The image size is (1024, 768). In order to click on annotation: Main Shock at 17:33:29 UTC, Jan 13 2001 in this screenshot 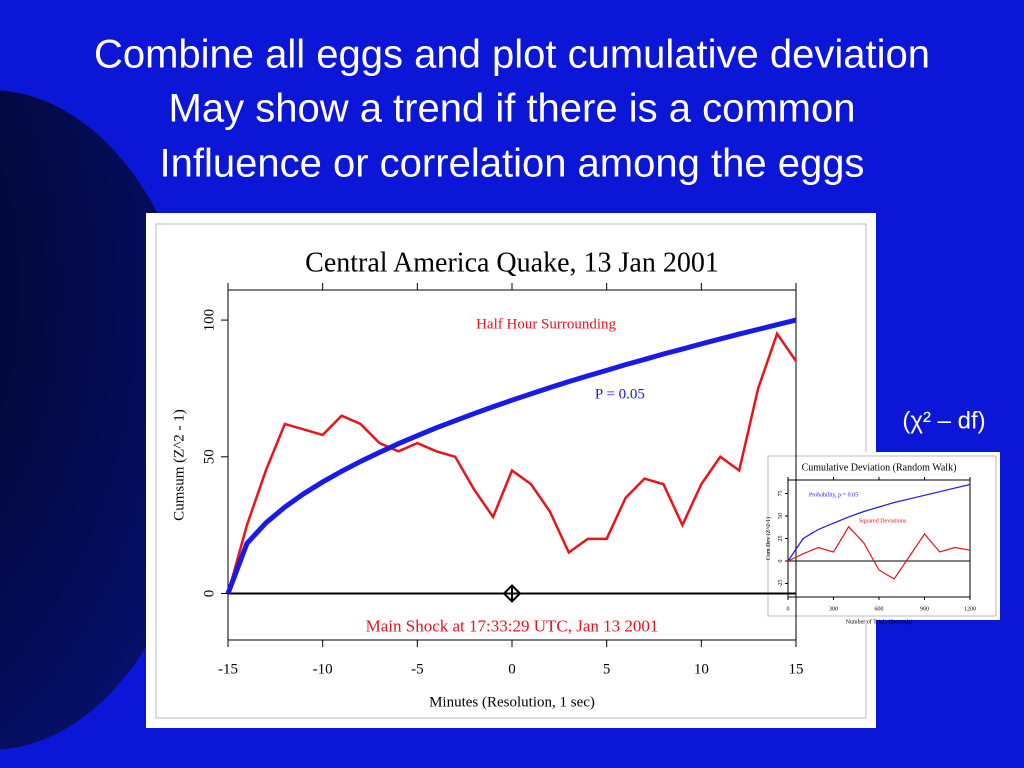, I will do `click(512, 625)`.